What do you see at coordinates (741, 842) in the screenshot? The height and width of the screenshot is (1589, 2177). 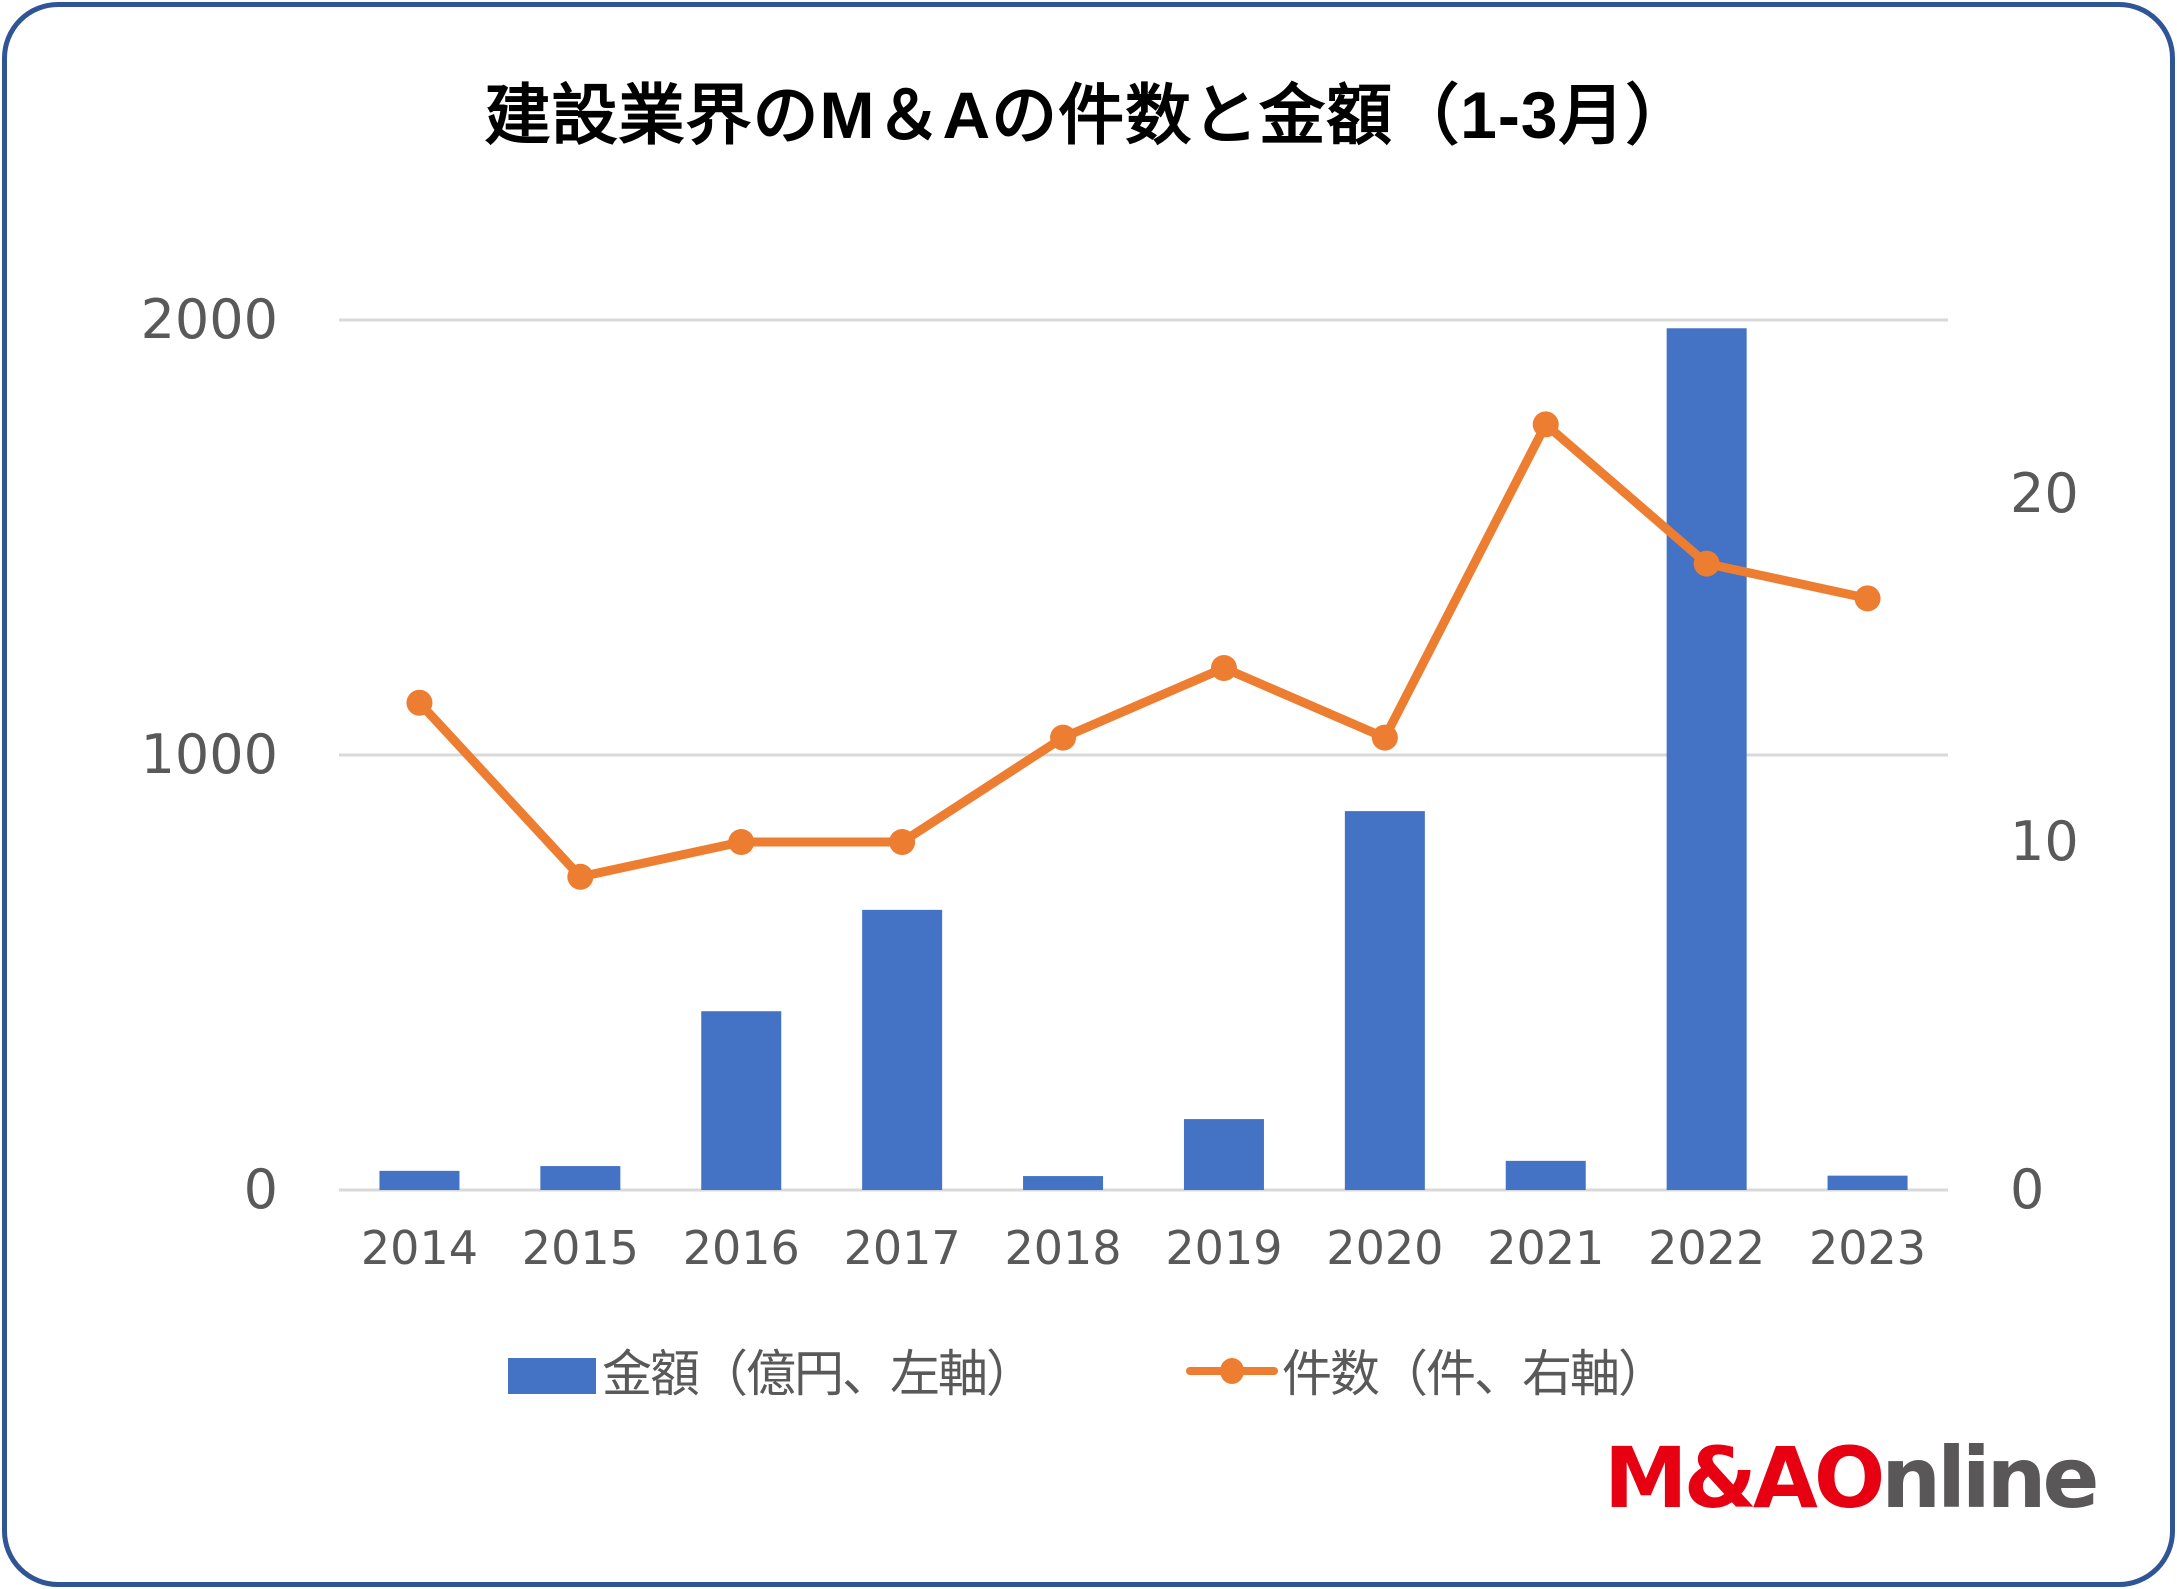 I see `line-marker-2016` at bounding box center [741, 842].